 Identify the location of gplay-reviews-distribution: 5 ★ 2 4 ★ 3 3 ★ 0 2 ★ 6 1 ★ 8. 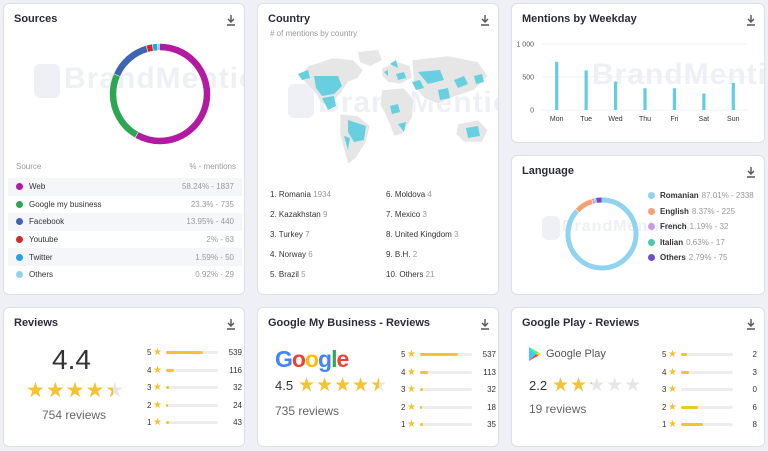
(709, 390).